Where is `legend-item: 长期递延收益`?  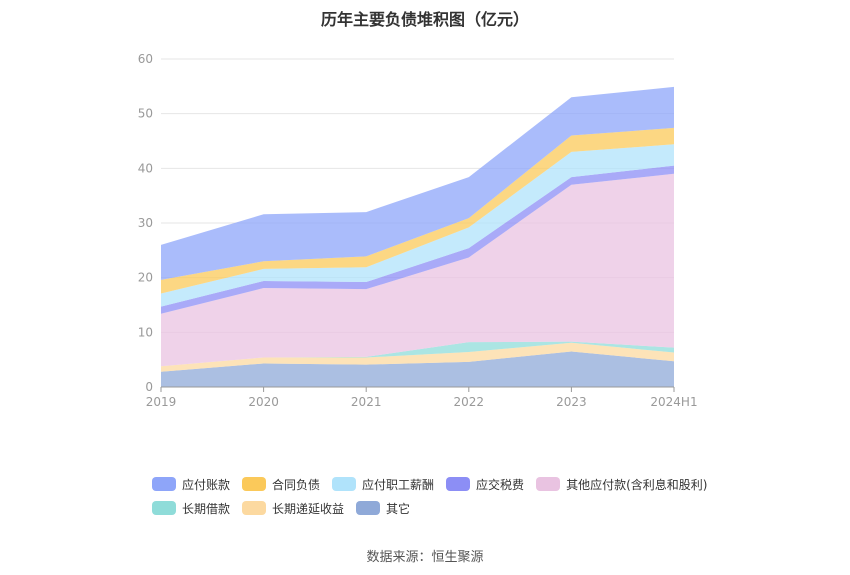 legend-item: 长期递延收益 is located at coordinates (293, 508).